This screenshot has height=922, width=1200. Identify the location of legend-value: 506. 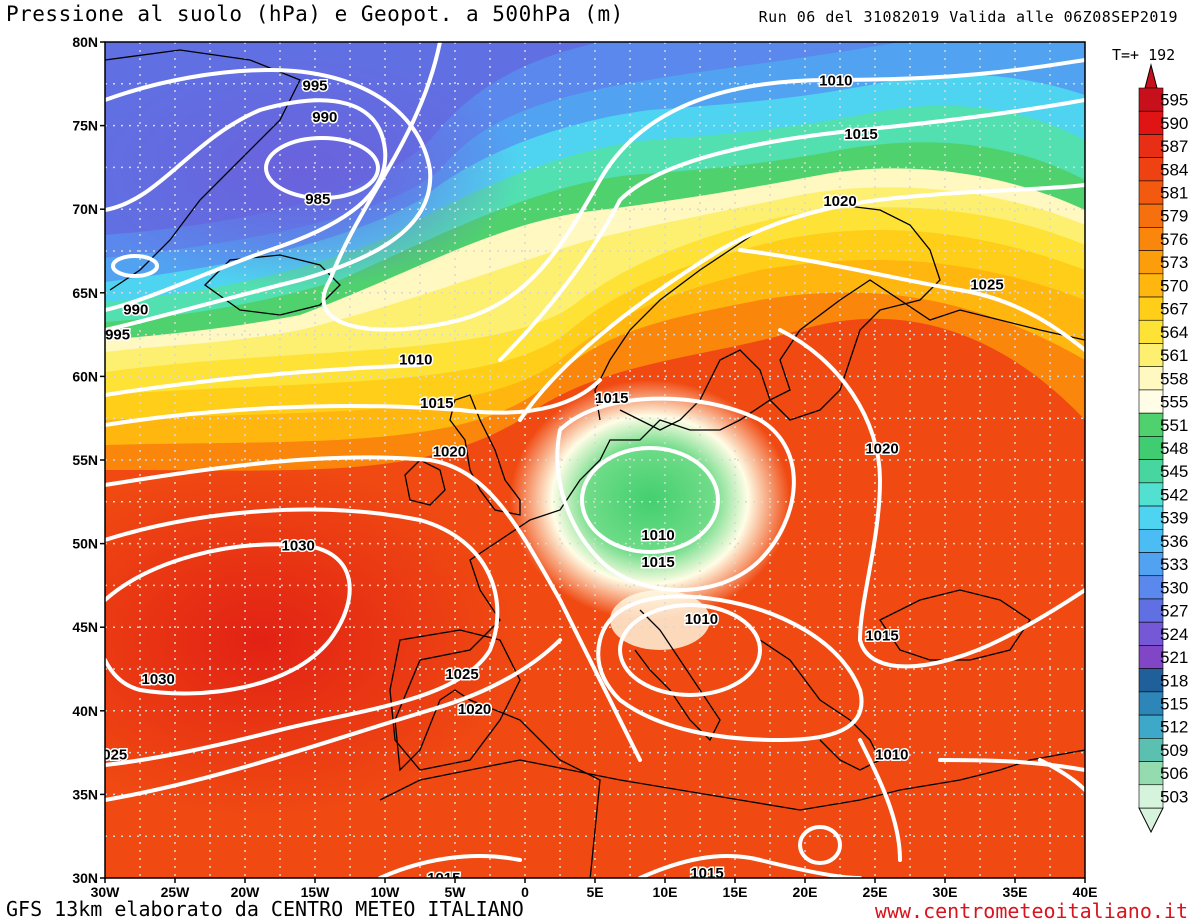
(1174, 773).